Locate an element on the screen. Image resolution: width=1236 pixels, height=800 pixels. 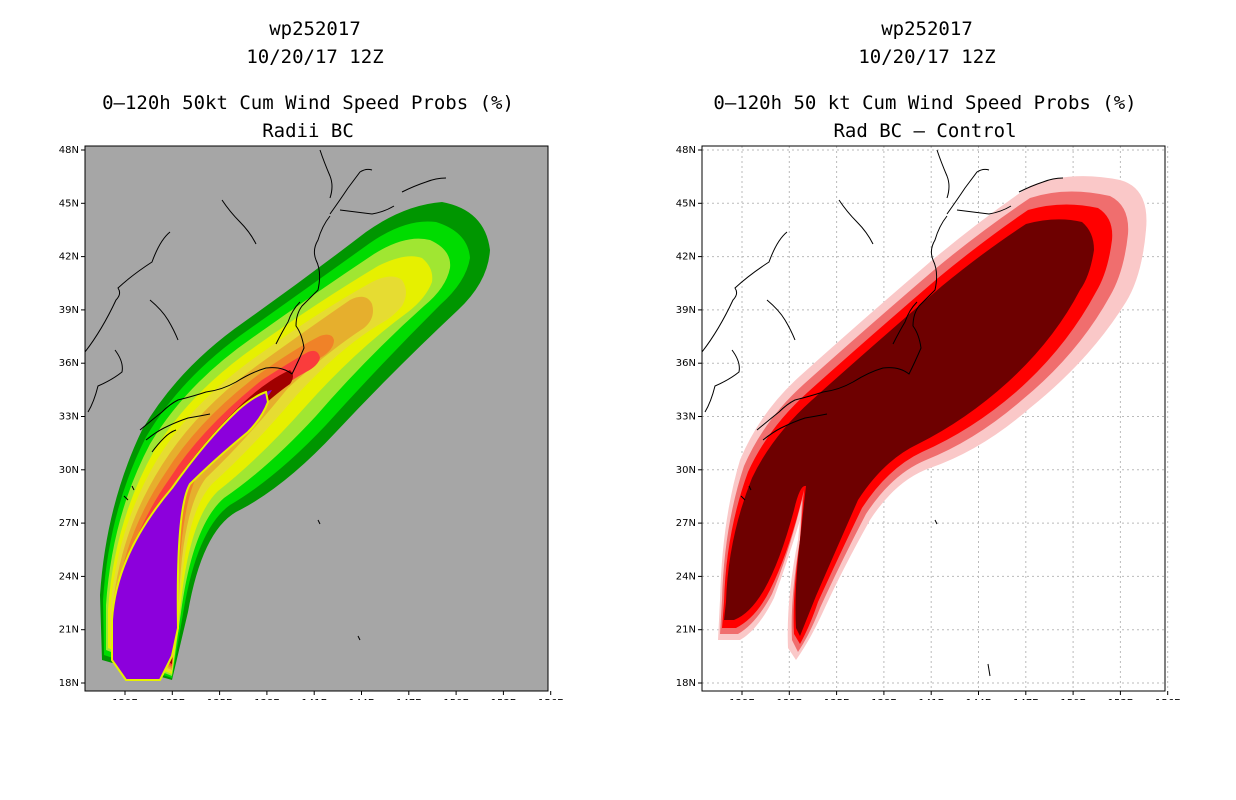
right-title-storm-id: wp252017 is located at coordinates (927, 29).